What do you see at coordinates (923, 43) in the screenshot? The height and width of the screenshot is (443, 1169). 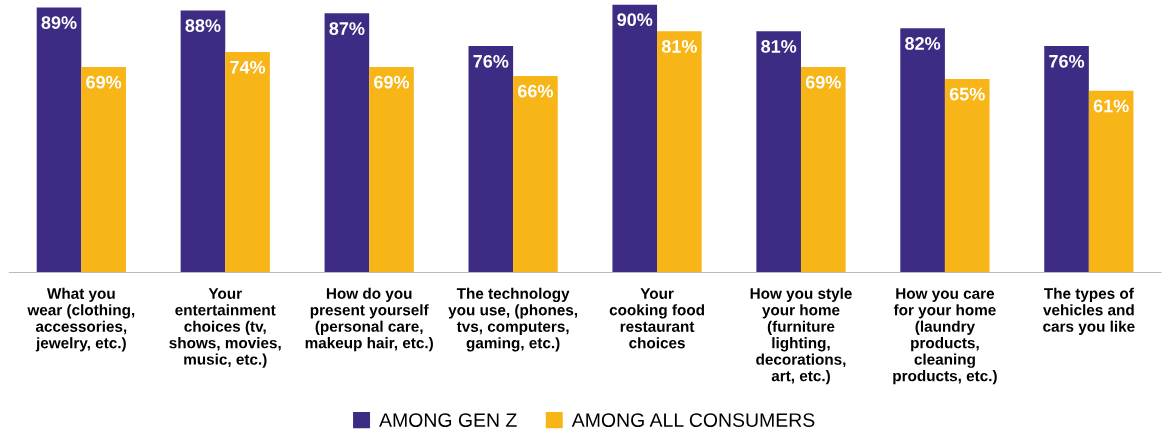 I see `data-label: 82%` at bounding box center [923, 43].